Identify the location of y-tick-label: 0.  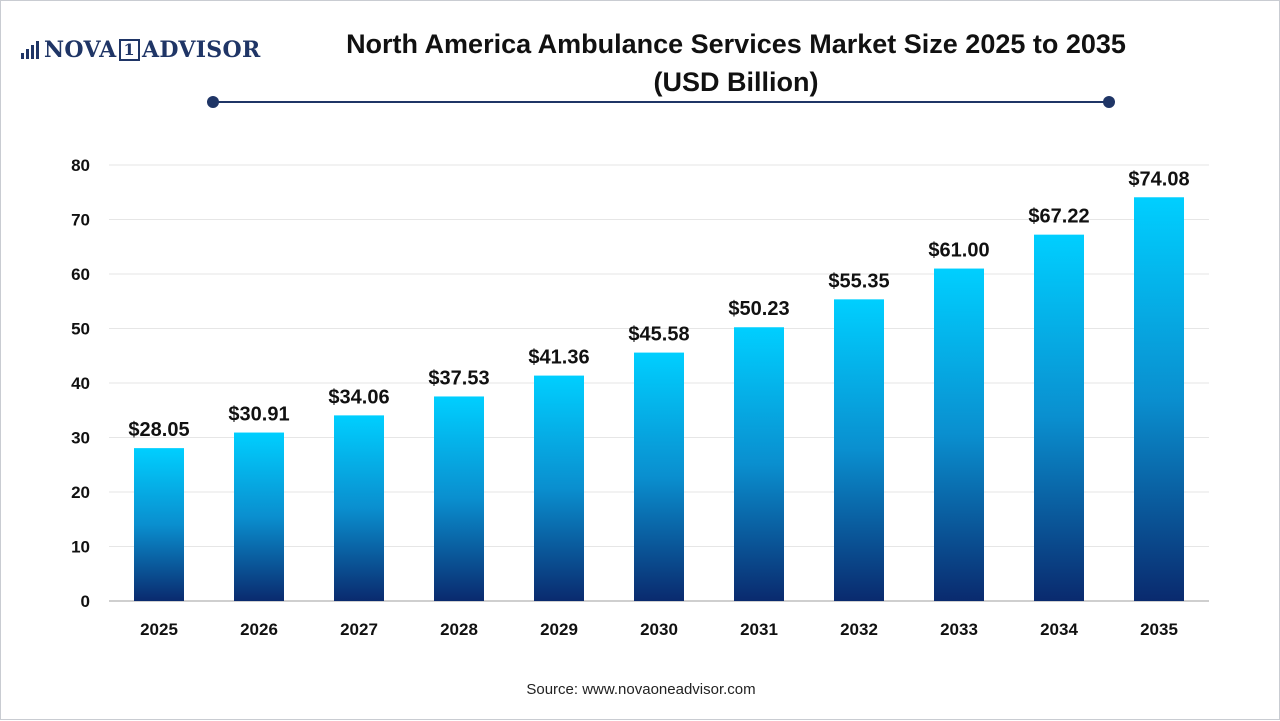
(85, 601).